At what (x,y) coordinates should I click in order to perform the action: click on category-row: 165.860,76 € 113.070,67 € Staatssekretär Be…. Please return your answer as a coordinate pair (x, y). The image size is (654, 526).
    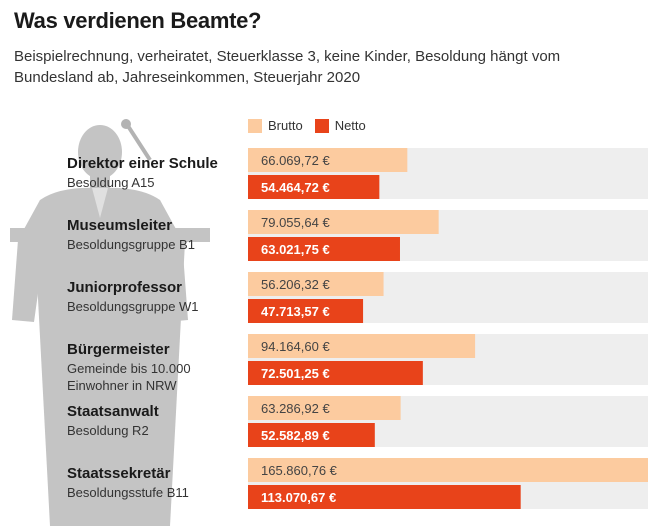
    Looking at the image, I should click on (357, 483).